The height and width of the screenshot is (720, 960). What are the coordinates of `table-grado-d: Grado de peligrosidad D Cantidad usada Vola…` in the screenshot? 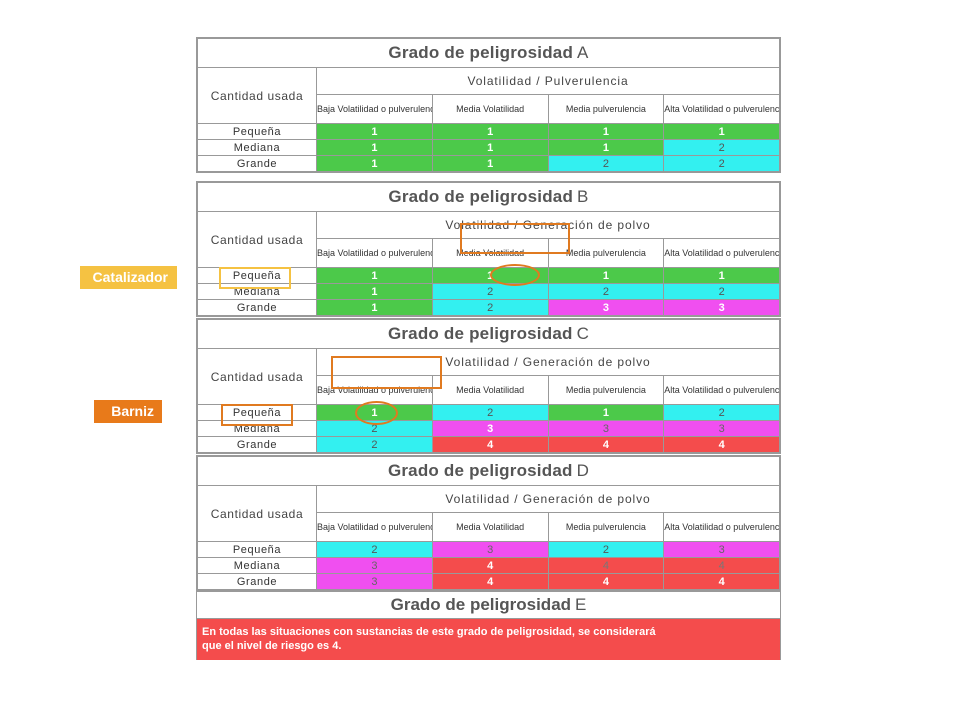 It's located at (488, 523).